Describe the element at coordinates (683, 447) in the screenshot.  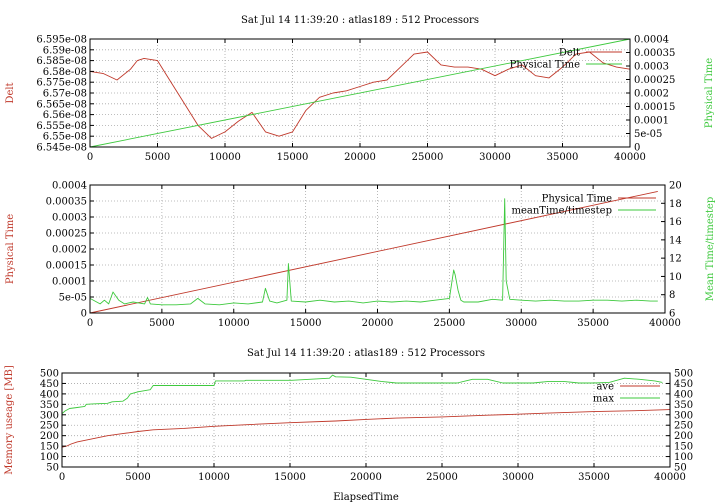
I see `y2-tick-label: 150` at that location.